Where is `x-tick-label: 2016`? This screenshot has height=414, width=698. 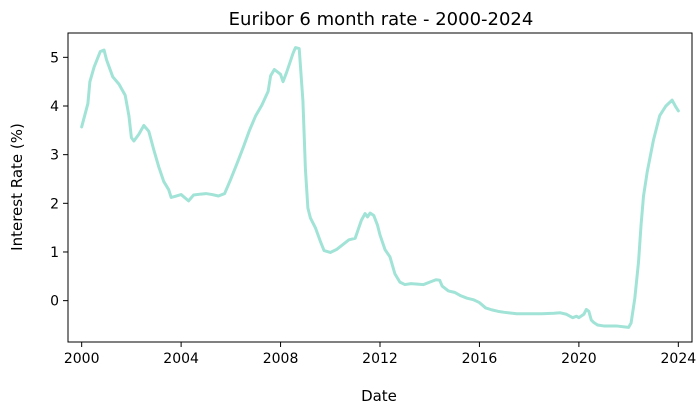
x-tick-label: 2016 is located at coordinates (480, 359).